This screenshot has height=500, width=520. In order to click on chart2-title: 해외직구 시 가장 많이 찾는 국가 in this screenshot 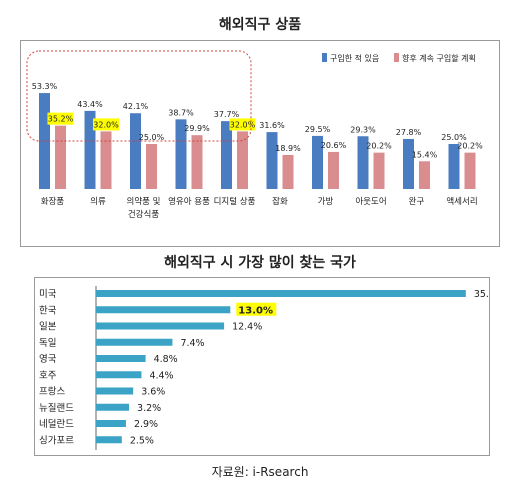, I will do `click(260, 263)`.